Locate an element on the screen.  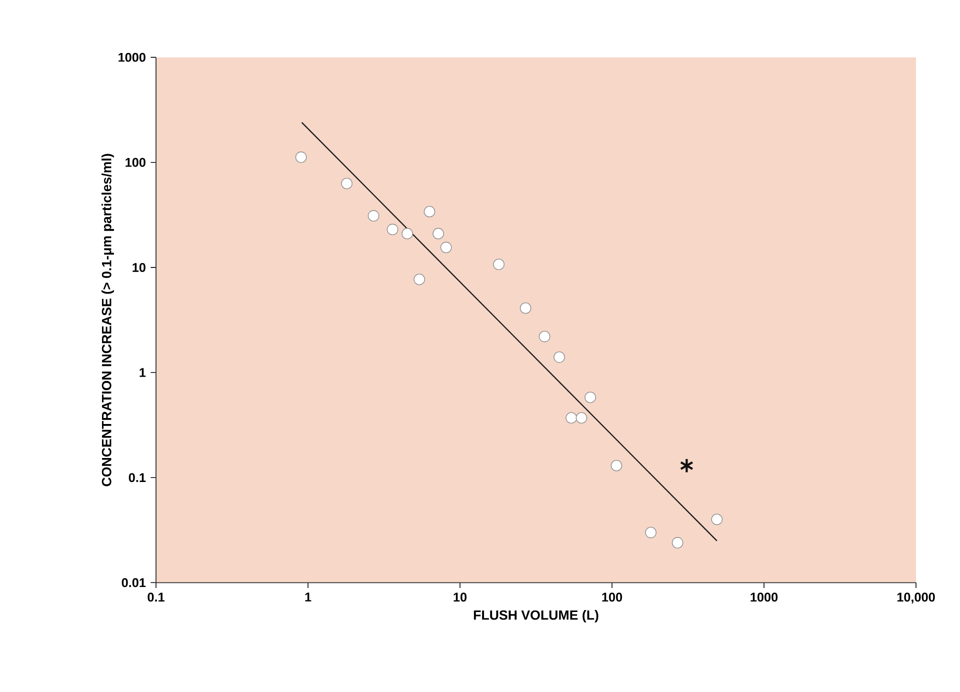
x-tick-label: 1 is located at coordinates (308, 597).